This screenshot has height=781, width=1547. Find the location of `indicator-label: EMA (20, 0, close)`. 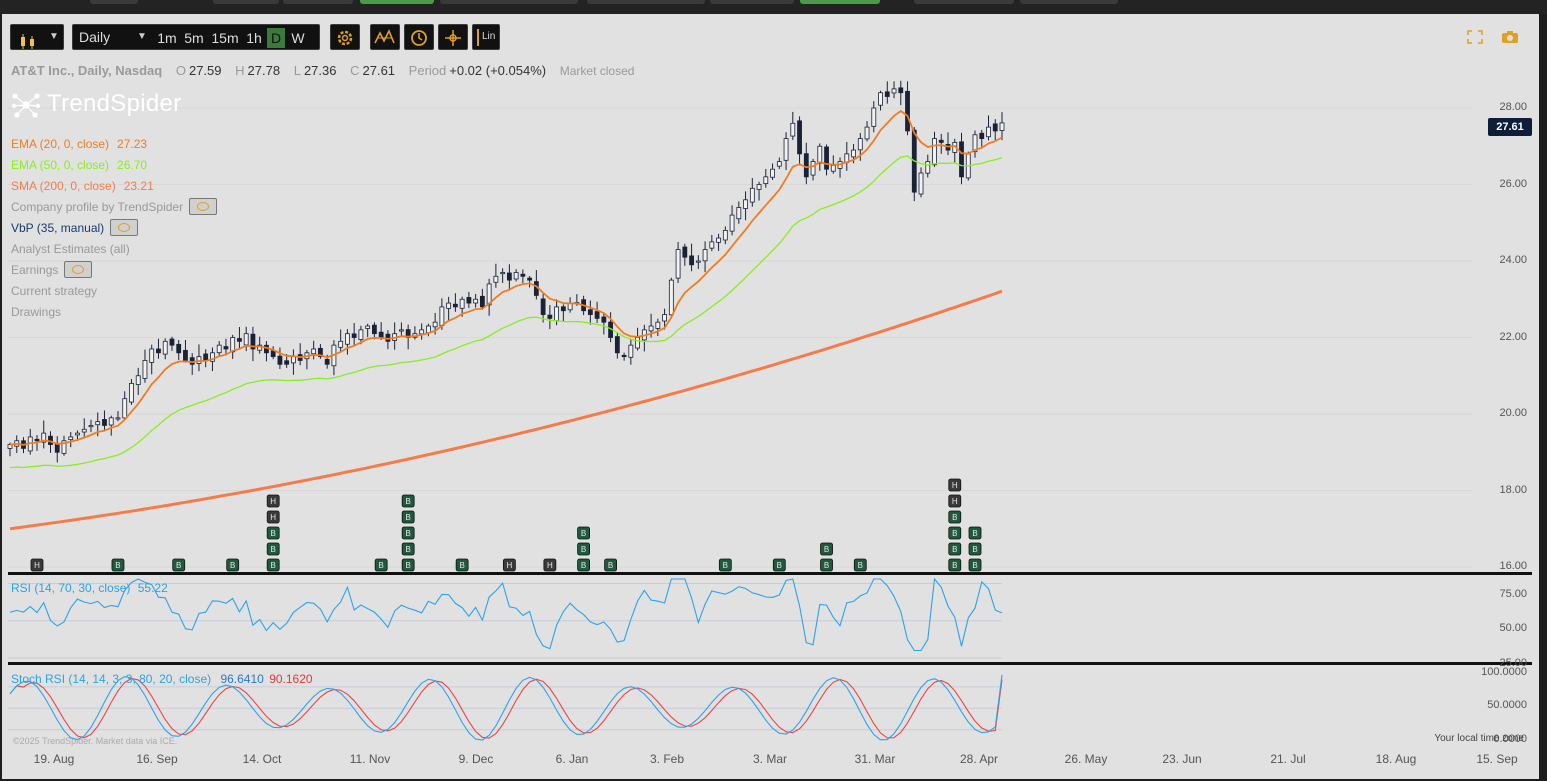

indicator-label: EMA (20, 0, close) is located at coordinates (60, 144).